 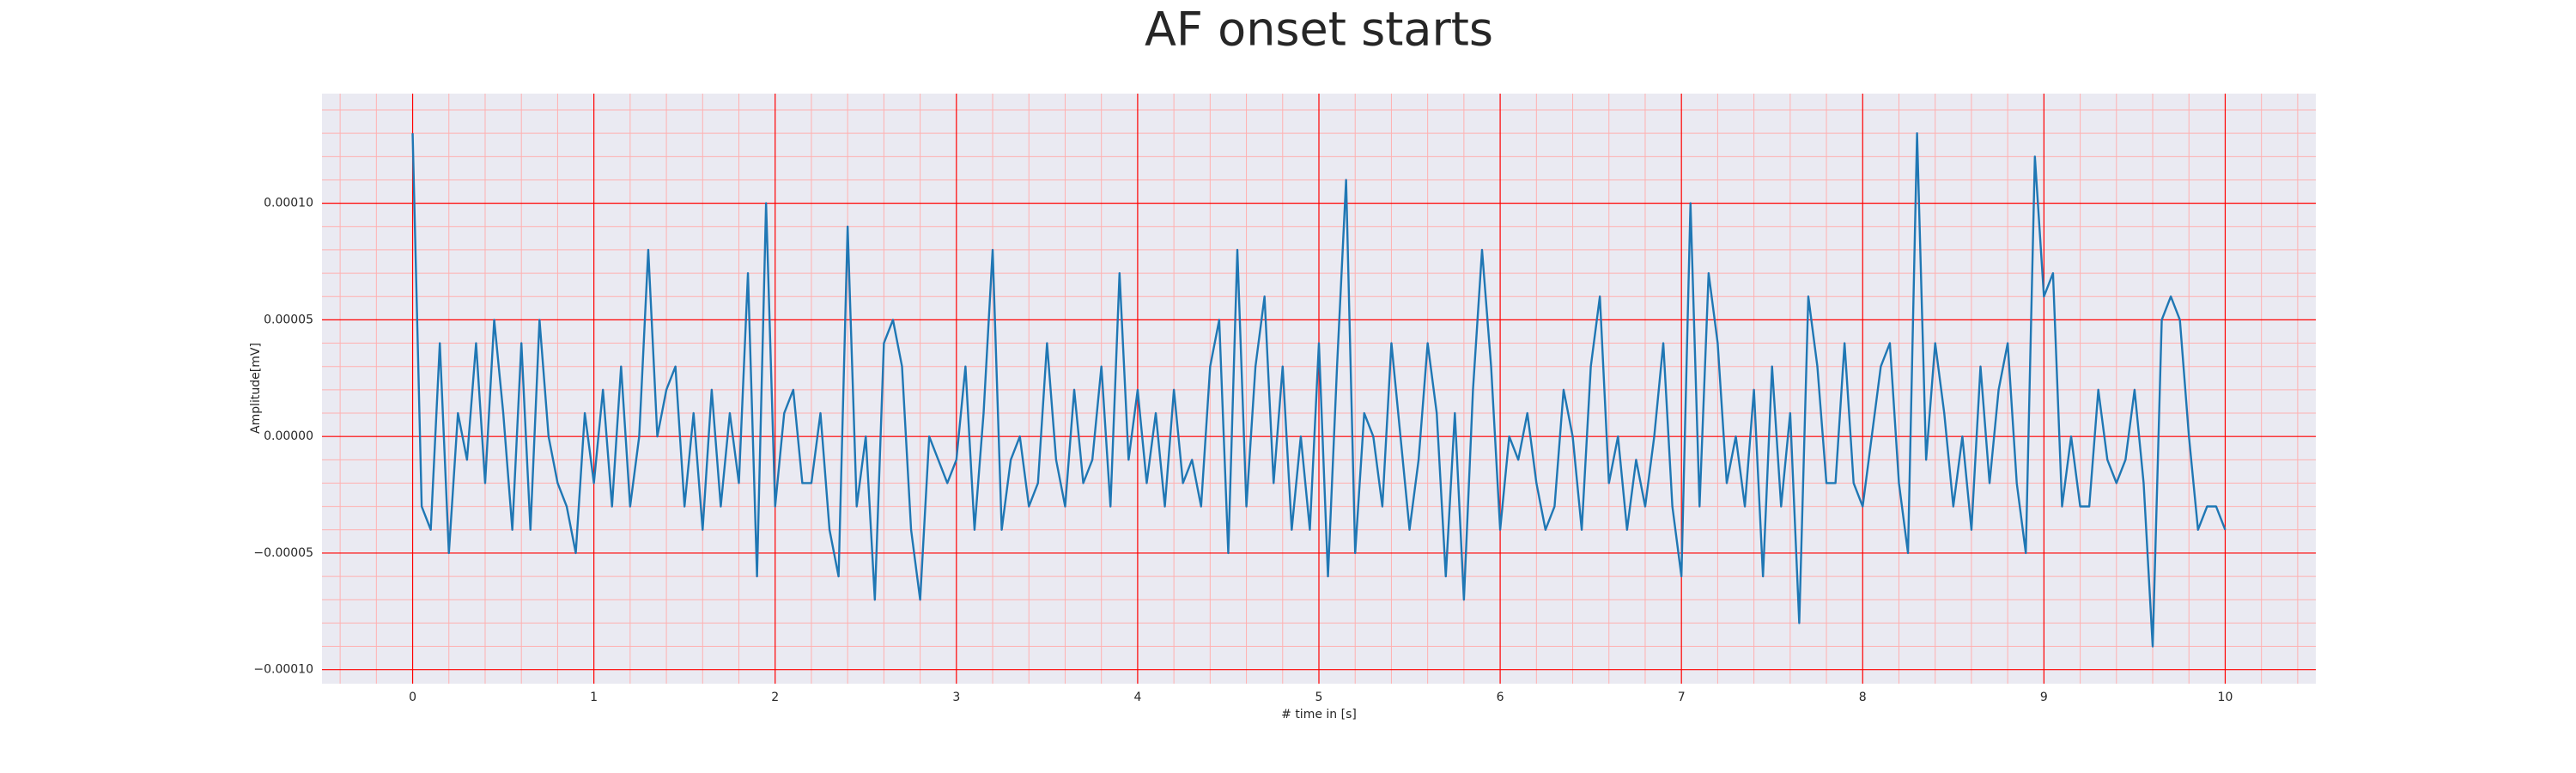 I want to click on x-tick-label: 0, so click(x=412, y=697).